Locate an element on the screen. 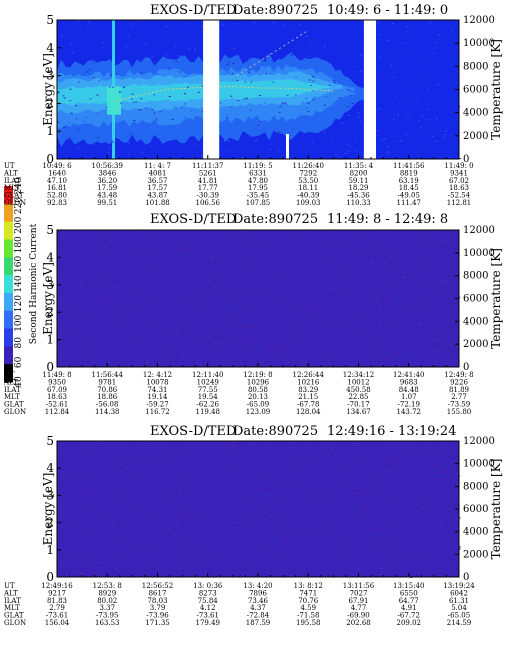 This screenshot has height=649, width=505. y-right-tick-label: 0 is located at coordinates (466, 577).